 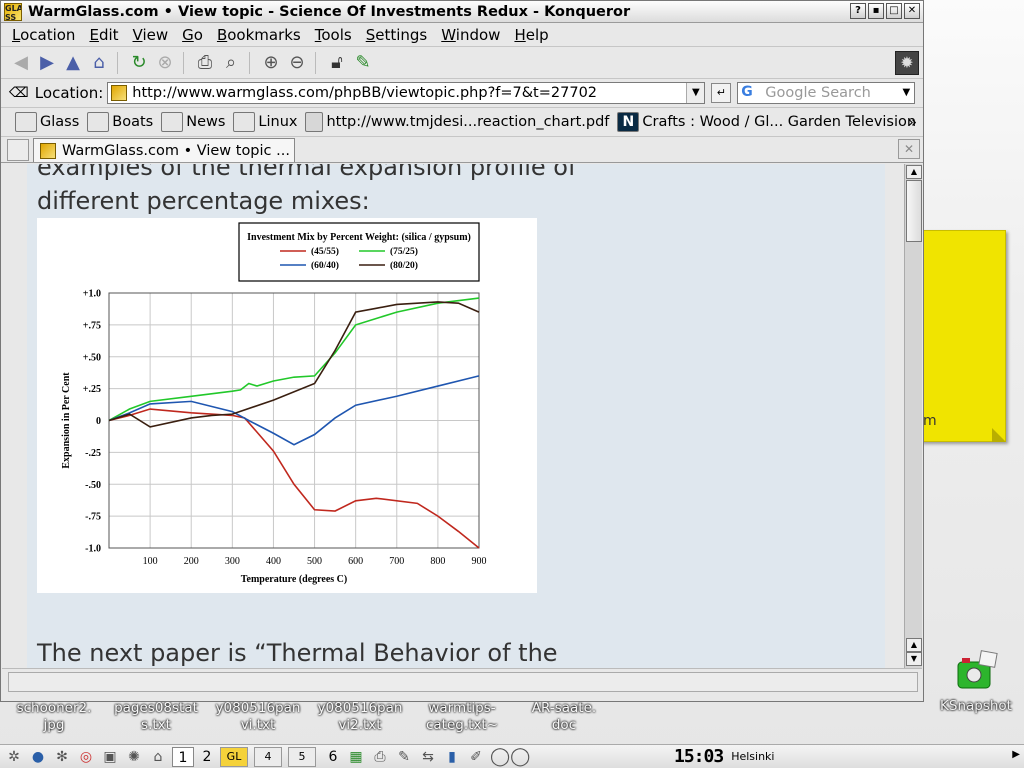 I want to click on bookmark-crafts-garden-tv: N Crafts : Wood / Gl... Garden Television, so click(x=766, y=122).